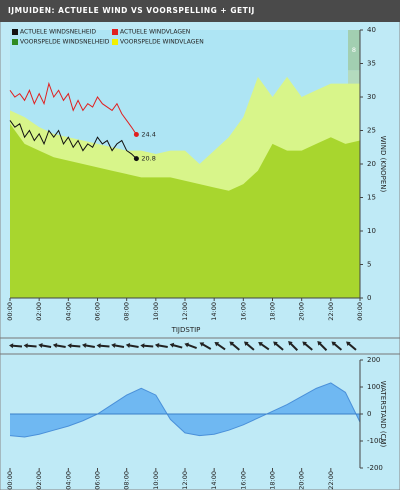  Describe the element at coordinates (371, 231) in the screenshot. I see `y-tick-label: 10` at that location.